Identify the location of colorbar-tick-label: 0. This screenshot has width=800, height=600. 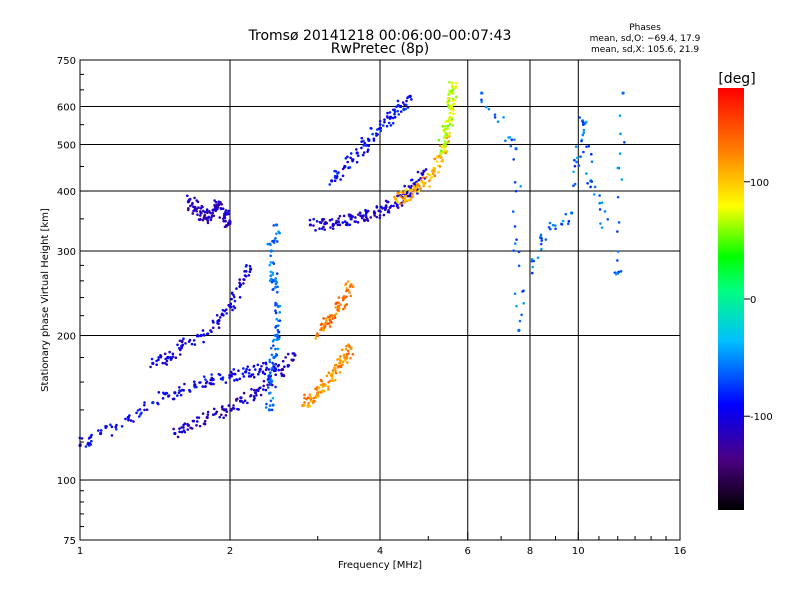
(753, 300).